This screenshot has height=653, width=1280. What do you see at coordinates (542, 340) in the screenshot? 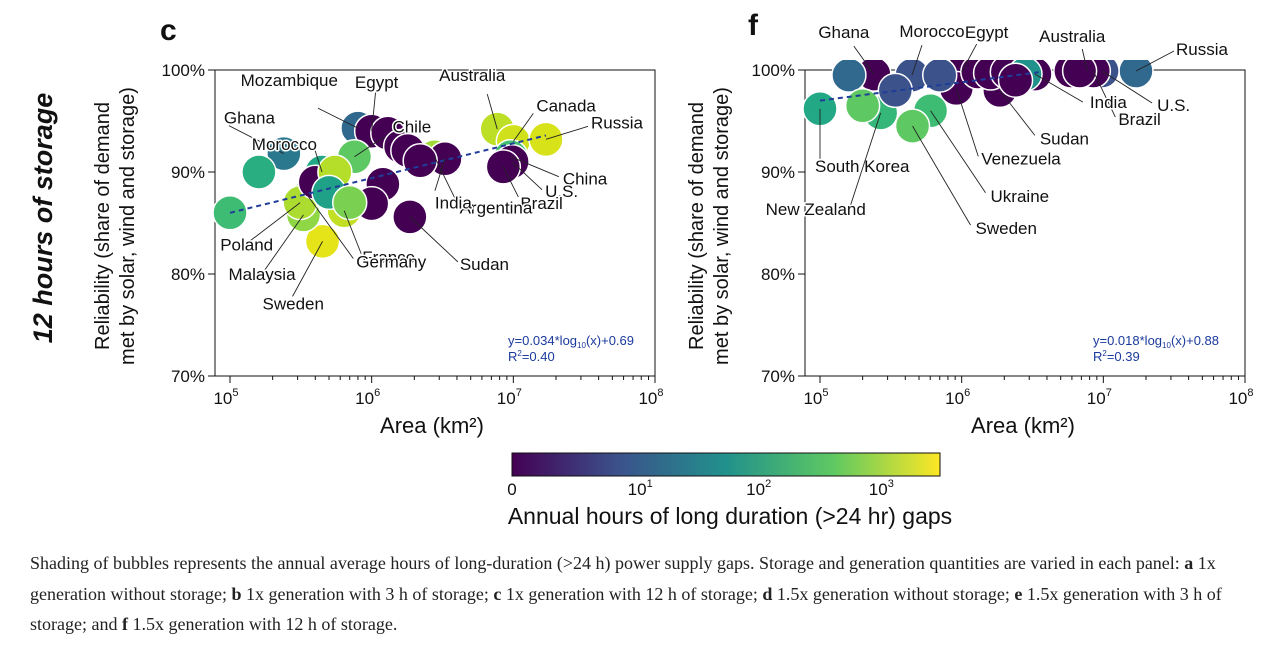
I see `equation-c-prefix: y=0.034*log` at bounding box center [542, 340].